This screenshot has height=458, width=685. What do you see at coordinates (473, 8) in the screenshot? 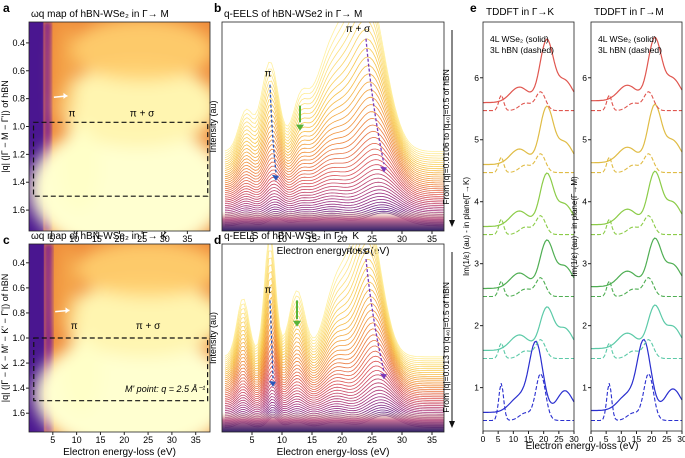
I see `panel-letter-e: e` at bounding box center [473, 8].